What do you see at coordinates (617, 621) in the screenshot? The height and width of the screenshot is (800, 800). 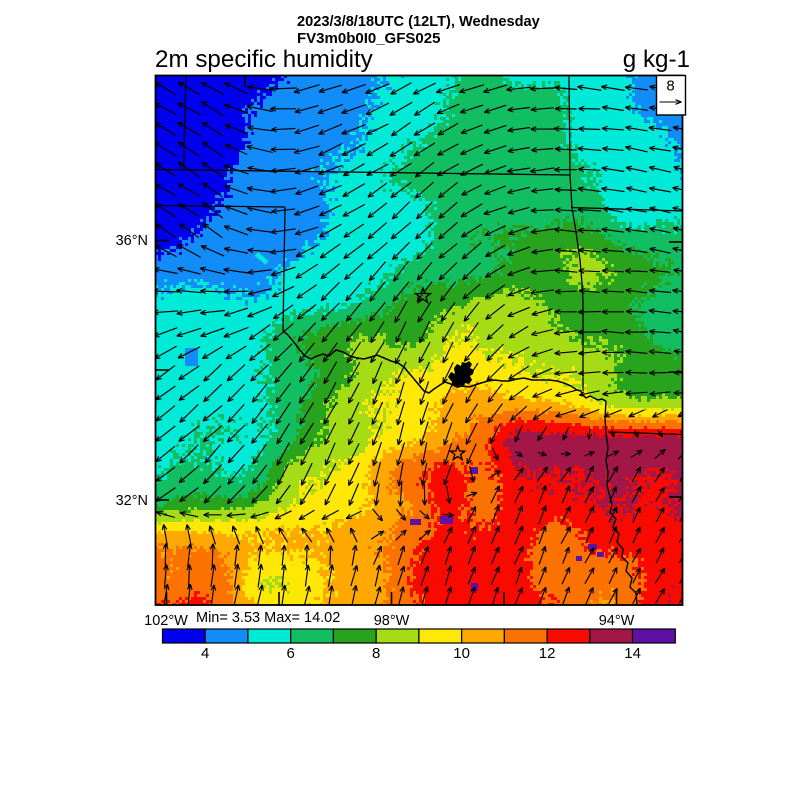 I see `svg-text: 94°W` at bounding box center [617, 621].